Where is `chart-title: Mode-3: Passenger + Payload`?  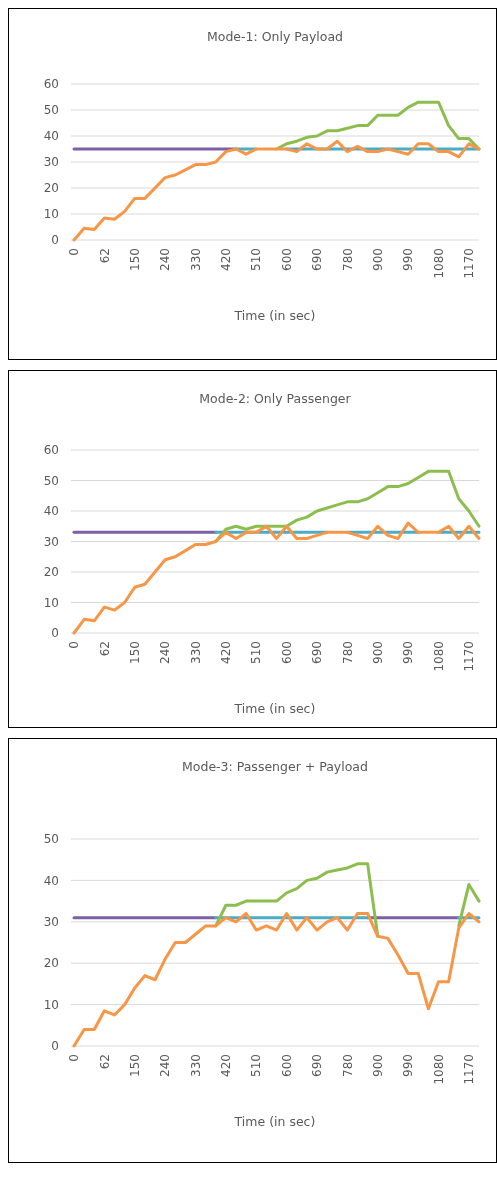 chart-title: Mode-3: Passenger + Payload is located at coordinates (275, 766).